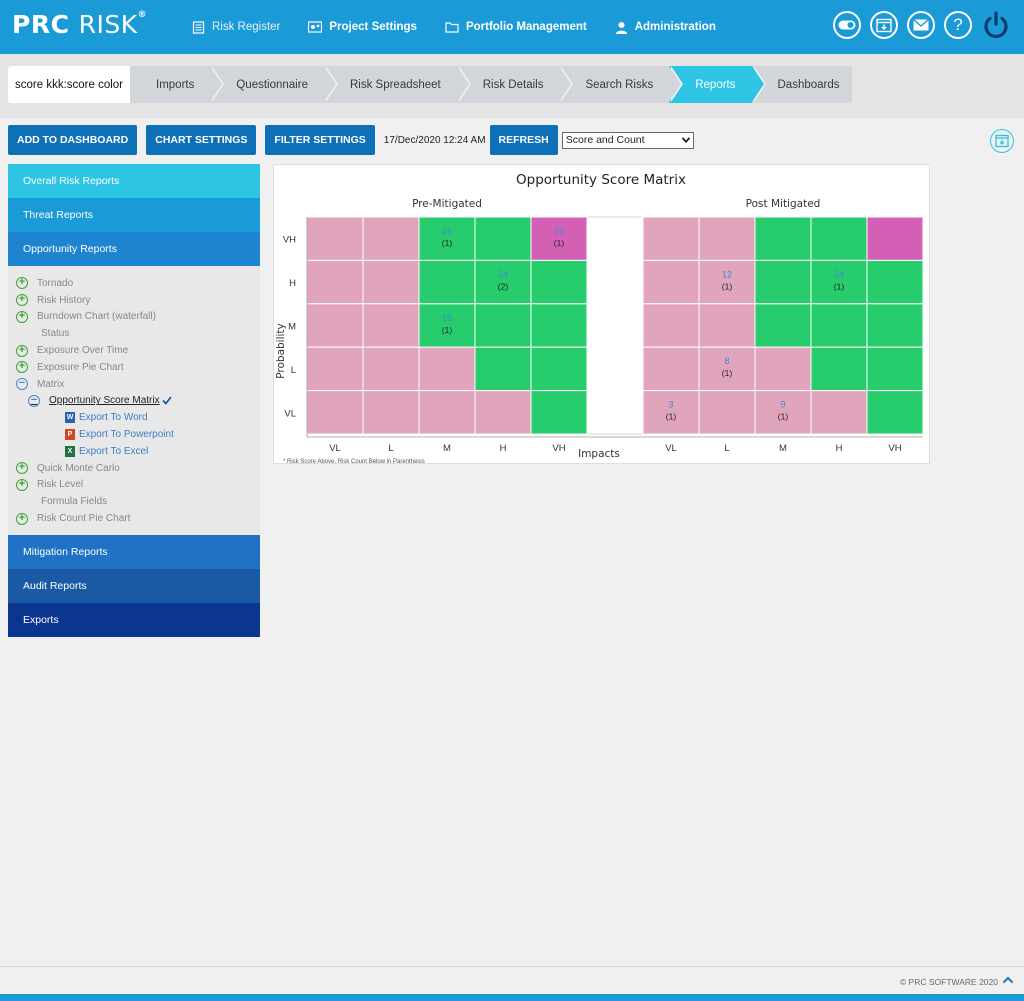 This screenshot has width=1024, height=1001. I want to click on tab-dashboards: Dashboards, so click(801, 84).